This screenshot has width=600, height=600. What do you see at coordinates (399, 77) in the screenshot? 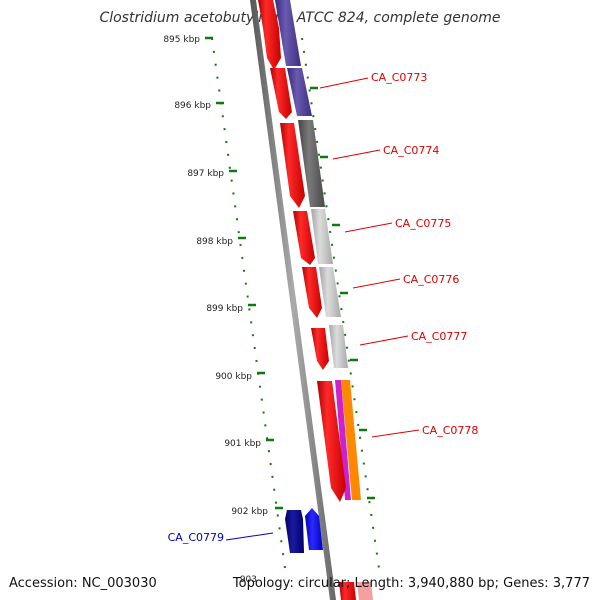
I see `gene-label-ca-c0773: CA_C0773` at bounding box center [399, 77].